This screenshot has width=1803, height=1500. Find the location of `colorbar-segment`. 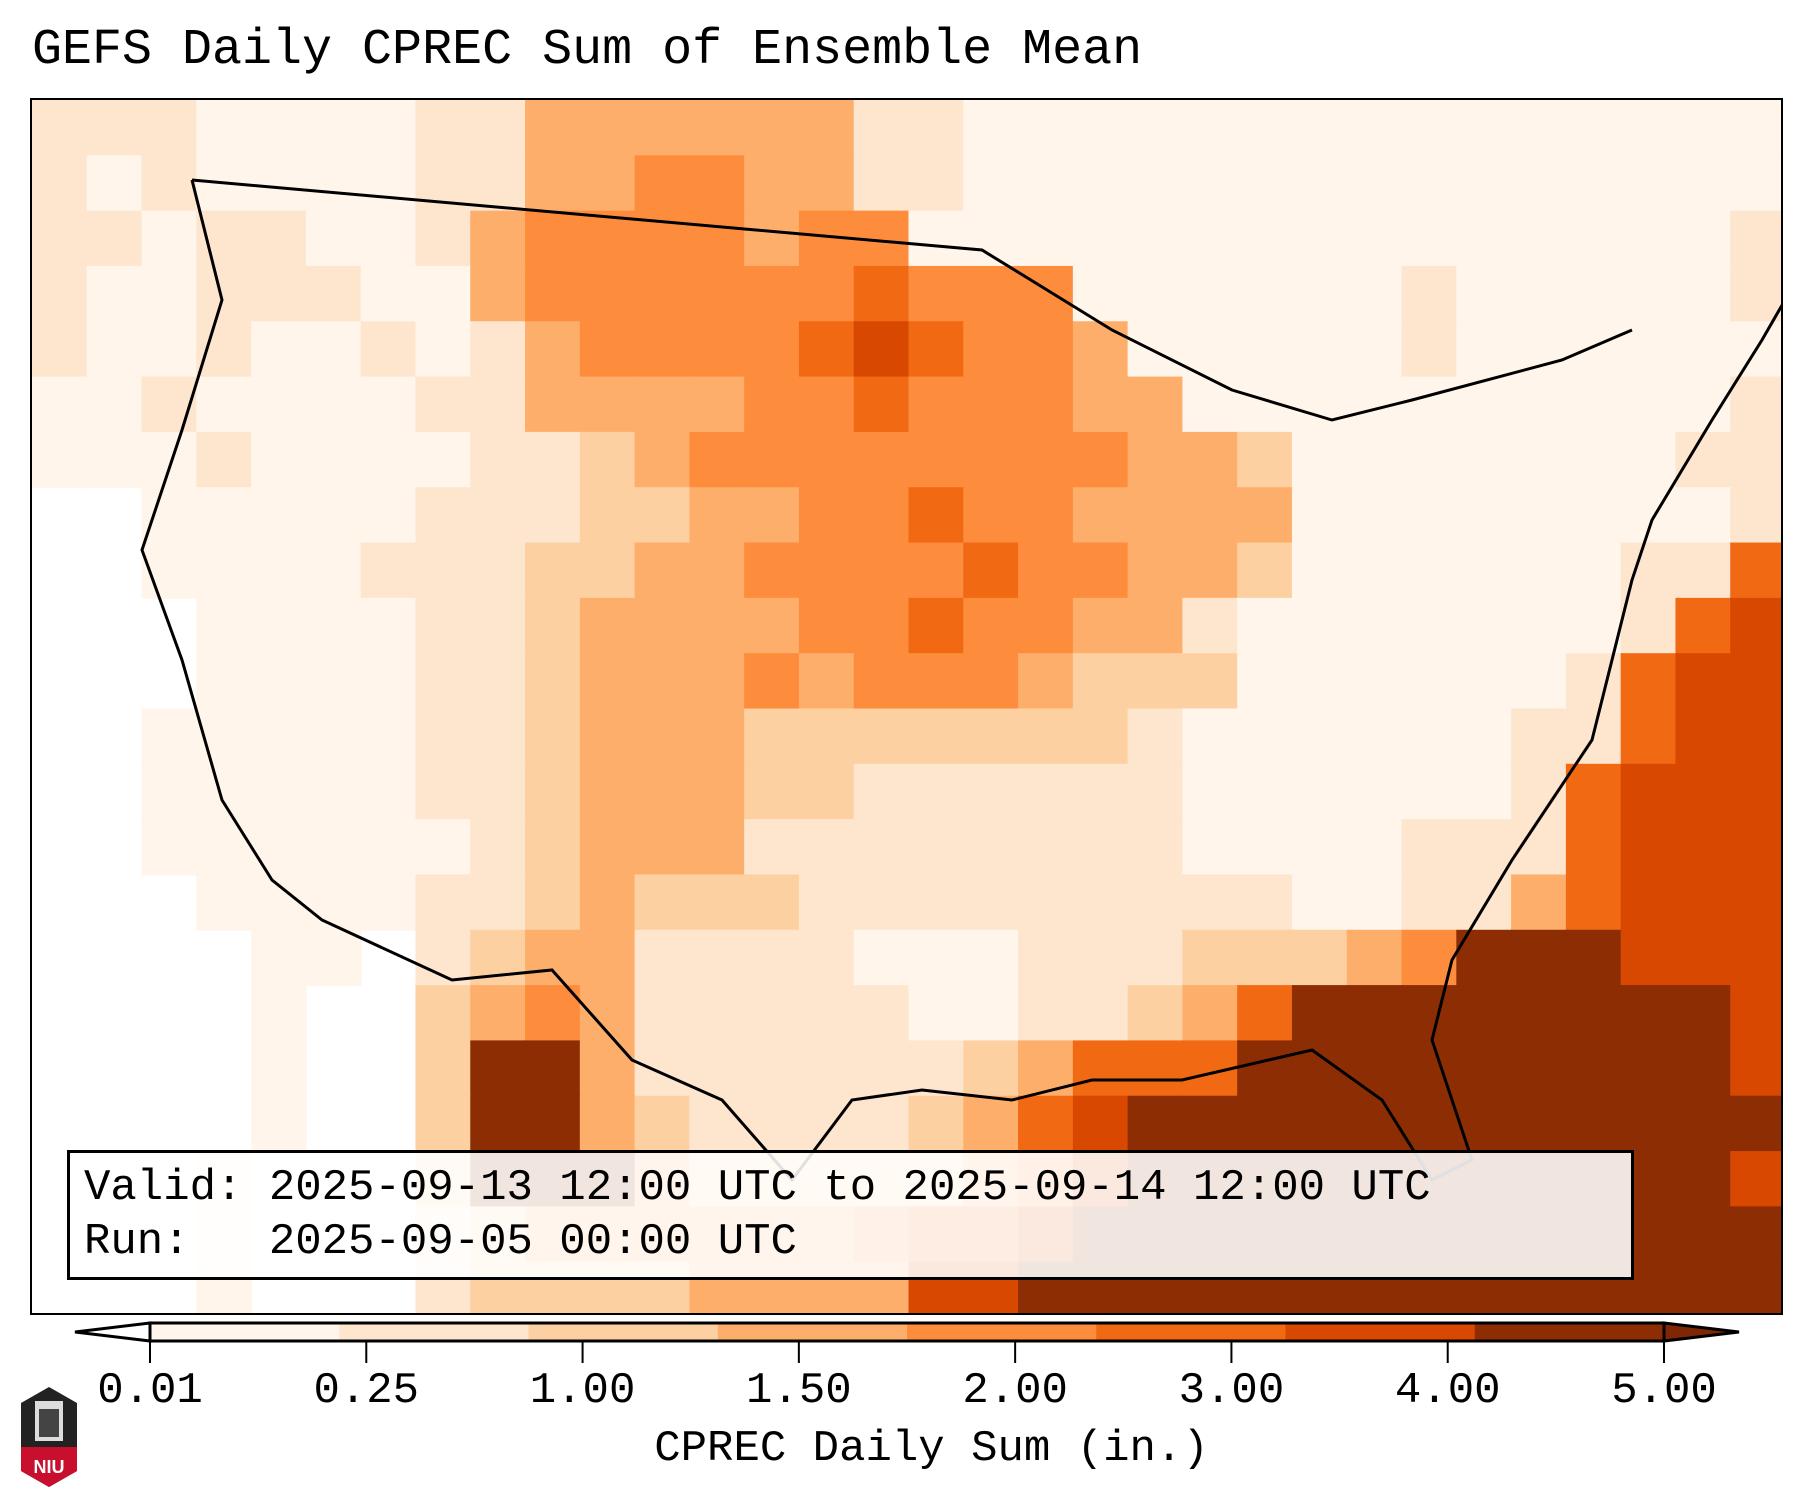

colorbar-segment is located at coordinates (1569, 1332).